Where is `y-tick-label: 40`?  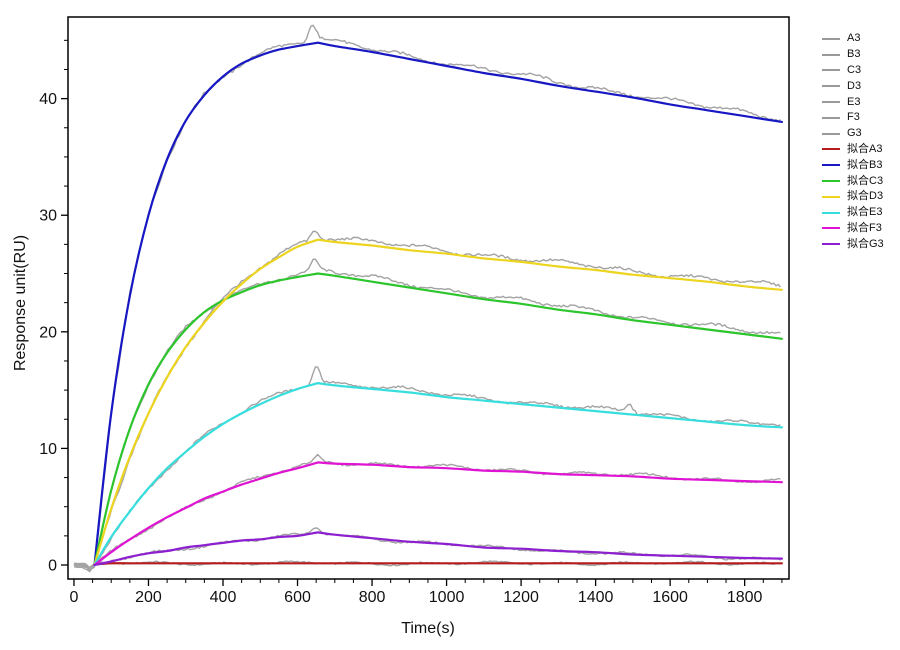 y-tick-label: 40 is located at coordinates (48, 99).